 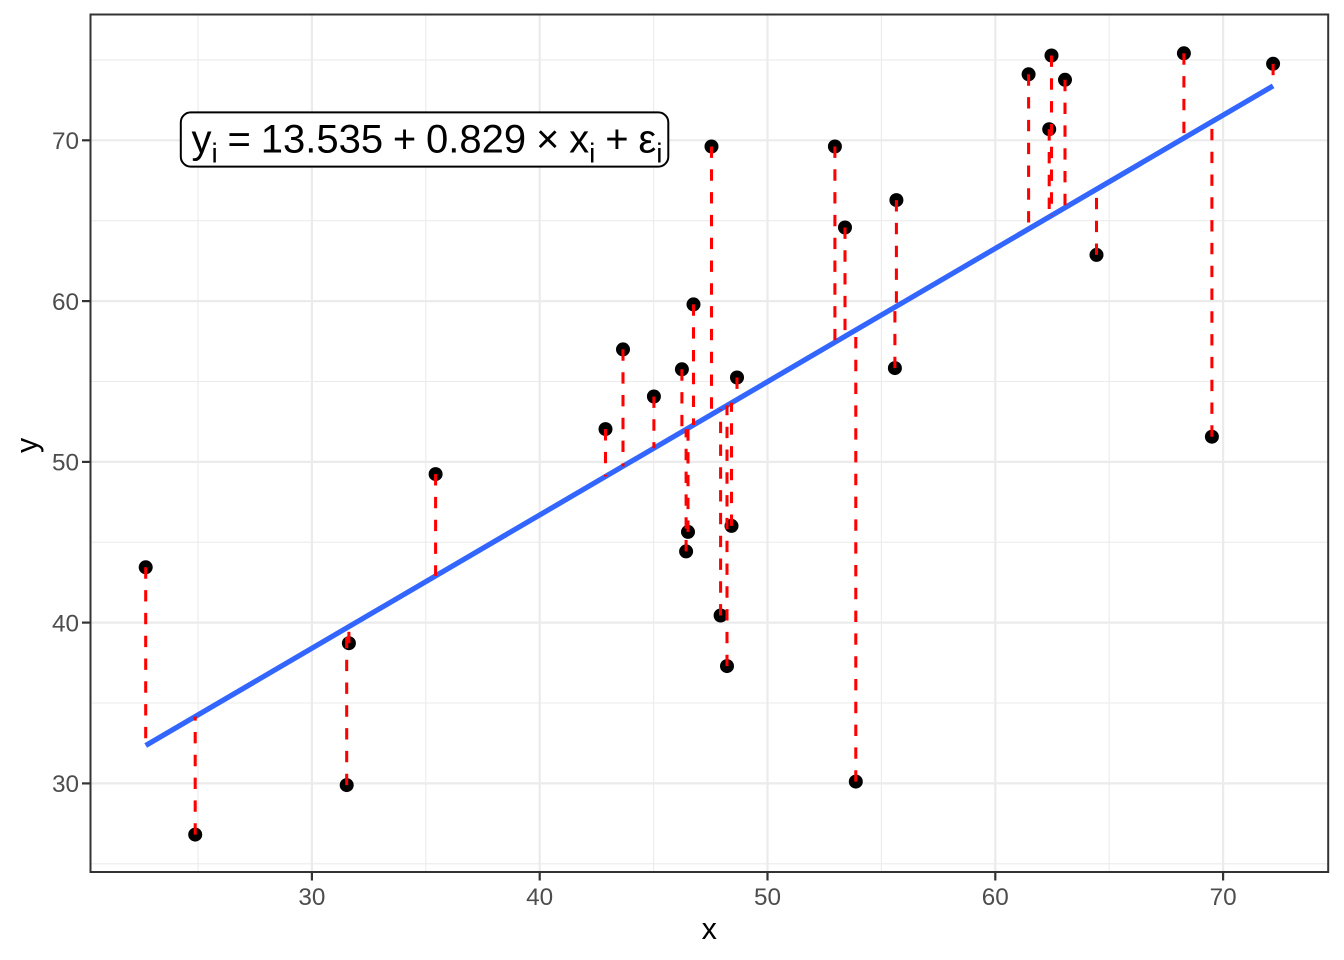 What do you see at coordinates (709, 929) in the screenshot?
I see `svg-text: x` at bounding box center [709, 929].